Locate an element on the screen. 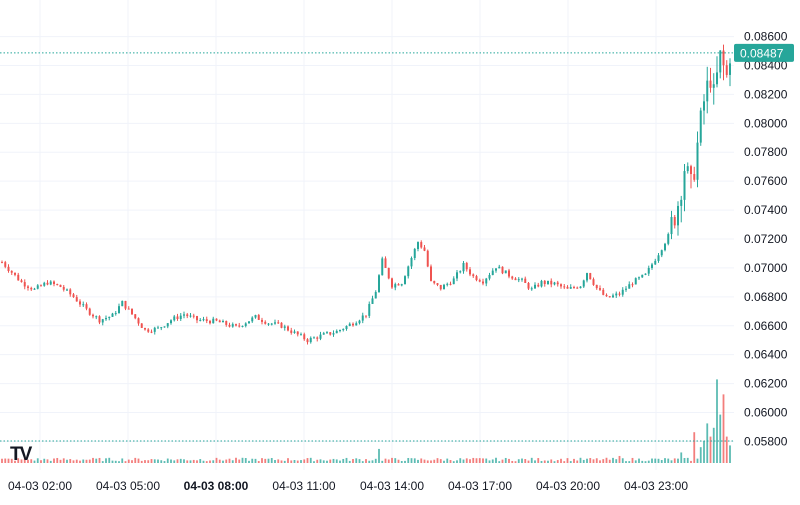 The height and width of the screenshot is (505, 800). time-tick-label: 04-03 02:00 is located at coordinates (40, 486).